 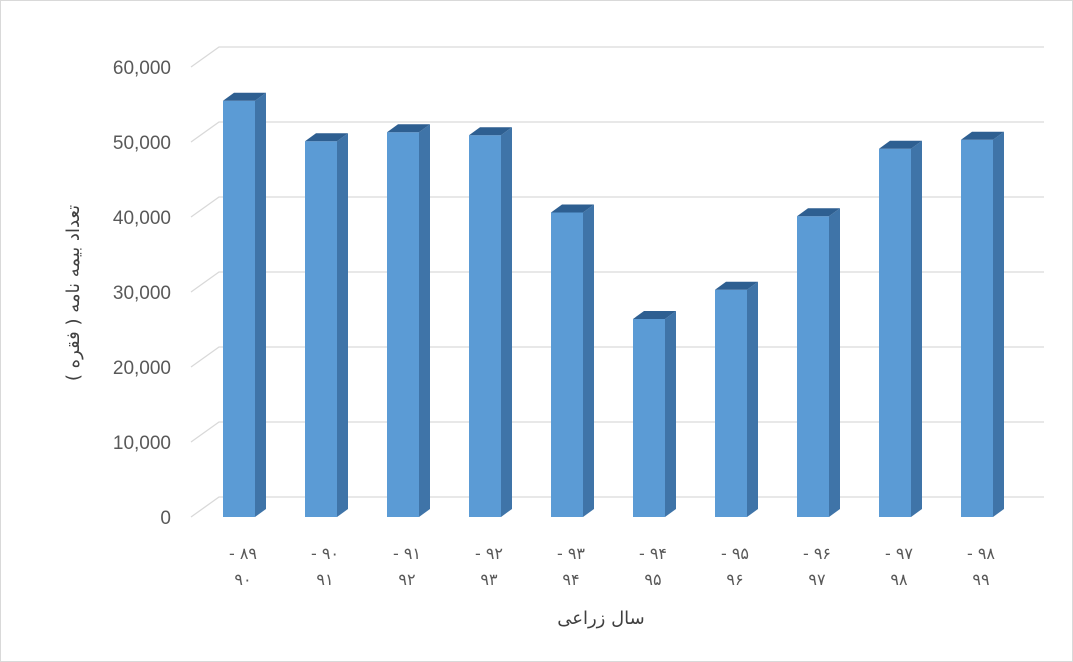 I want to click on x-tick-label: - ۹۵, so click(x=735, y=553).